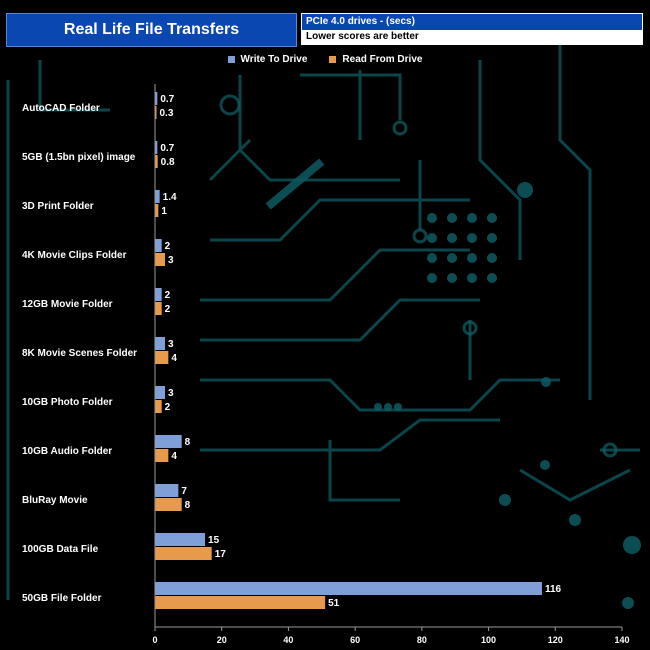 The image size is (650, 650). I want to click on data-label-write: 116, so click(553, 589).